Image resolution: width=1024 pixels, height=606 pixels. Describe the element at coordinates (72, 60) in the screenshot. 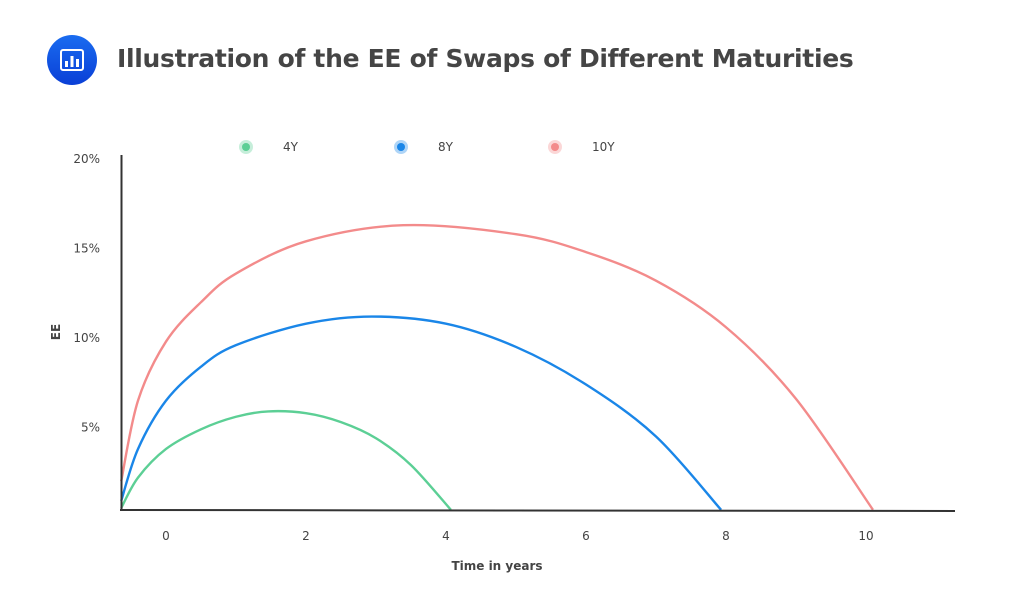

I see `bar-chart-icon` at that location.